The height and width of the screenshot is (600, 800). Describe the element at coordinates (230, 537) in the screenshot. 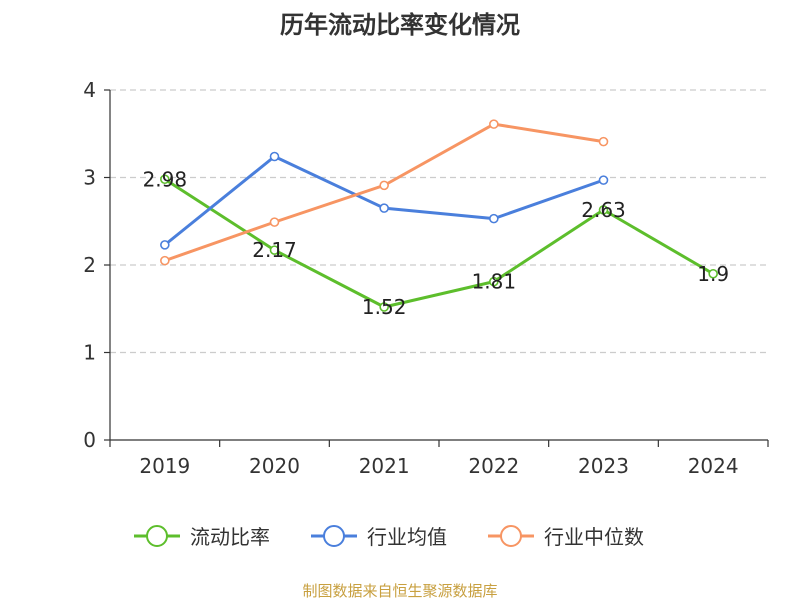

I see `legend-label: 流动比率` at that location.